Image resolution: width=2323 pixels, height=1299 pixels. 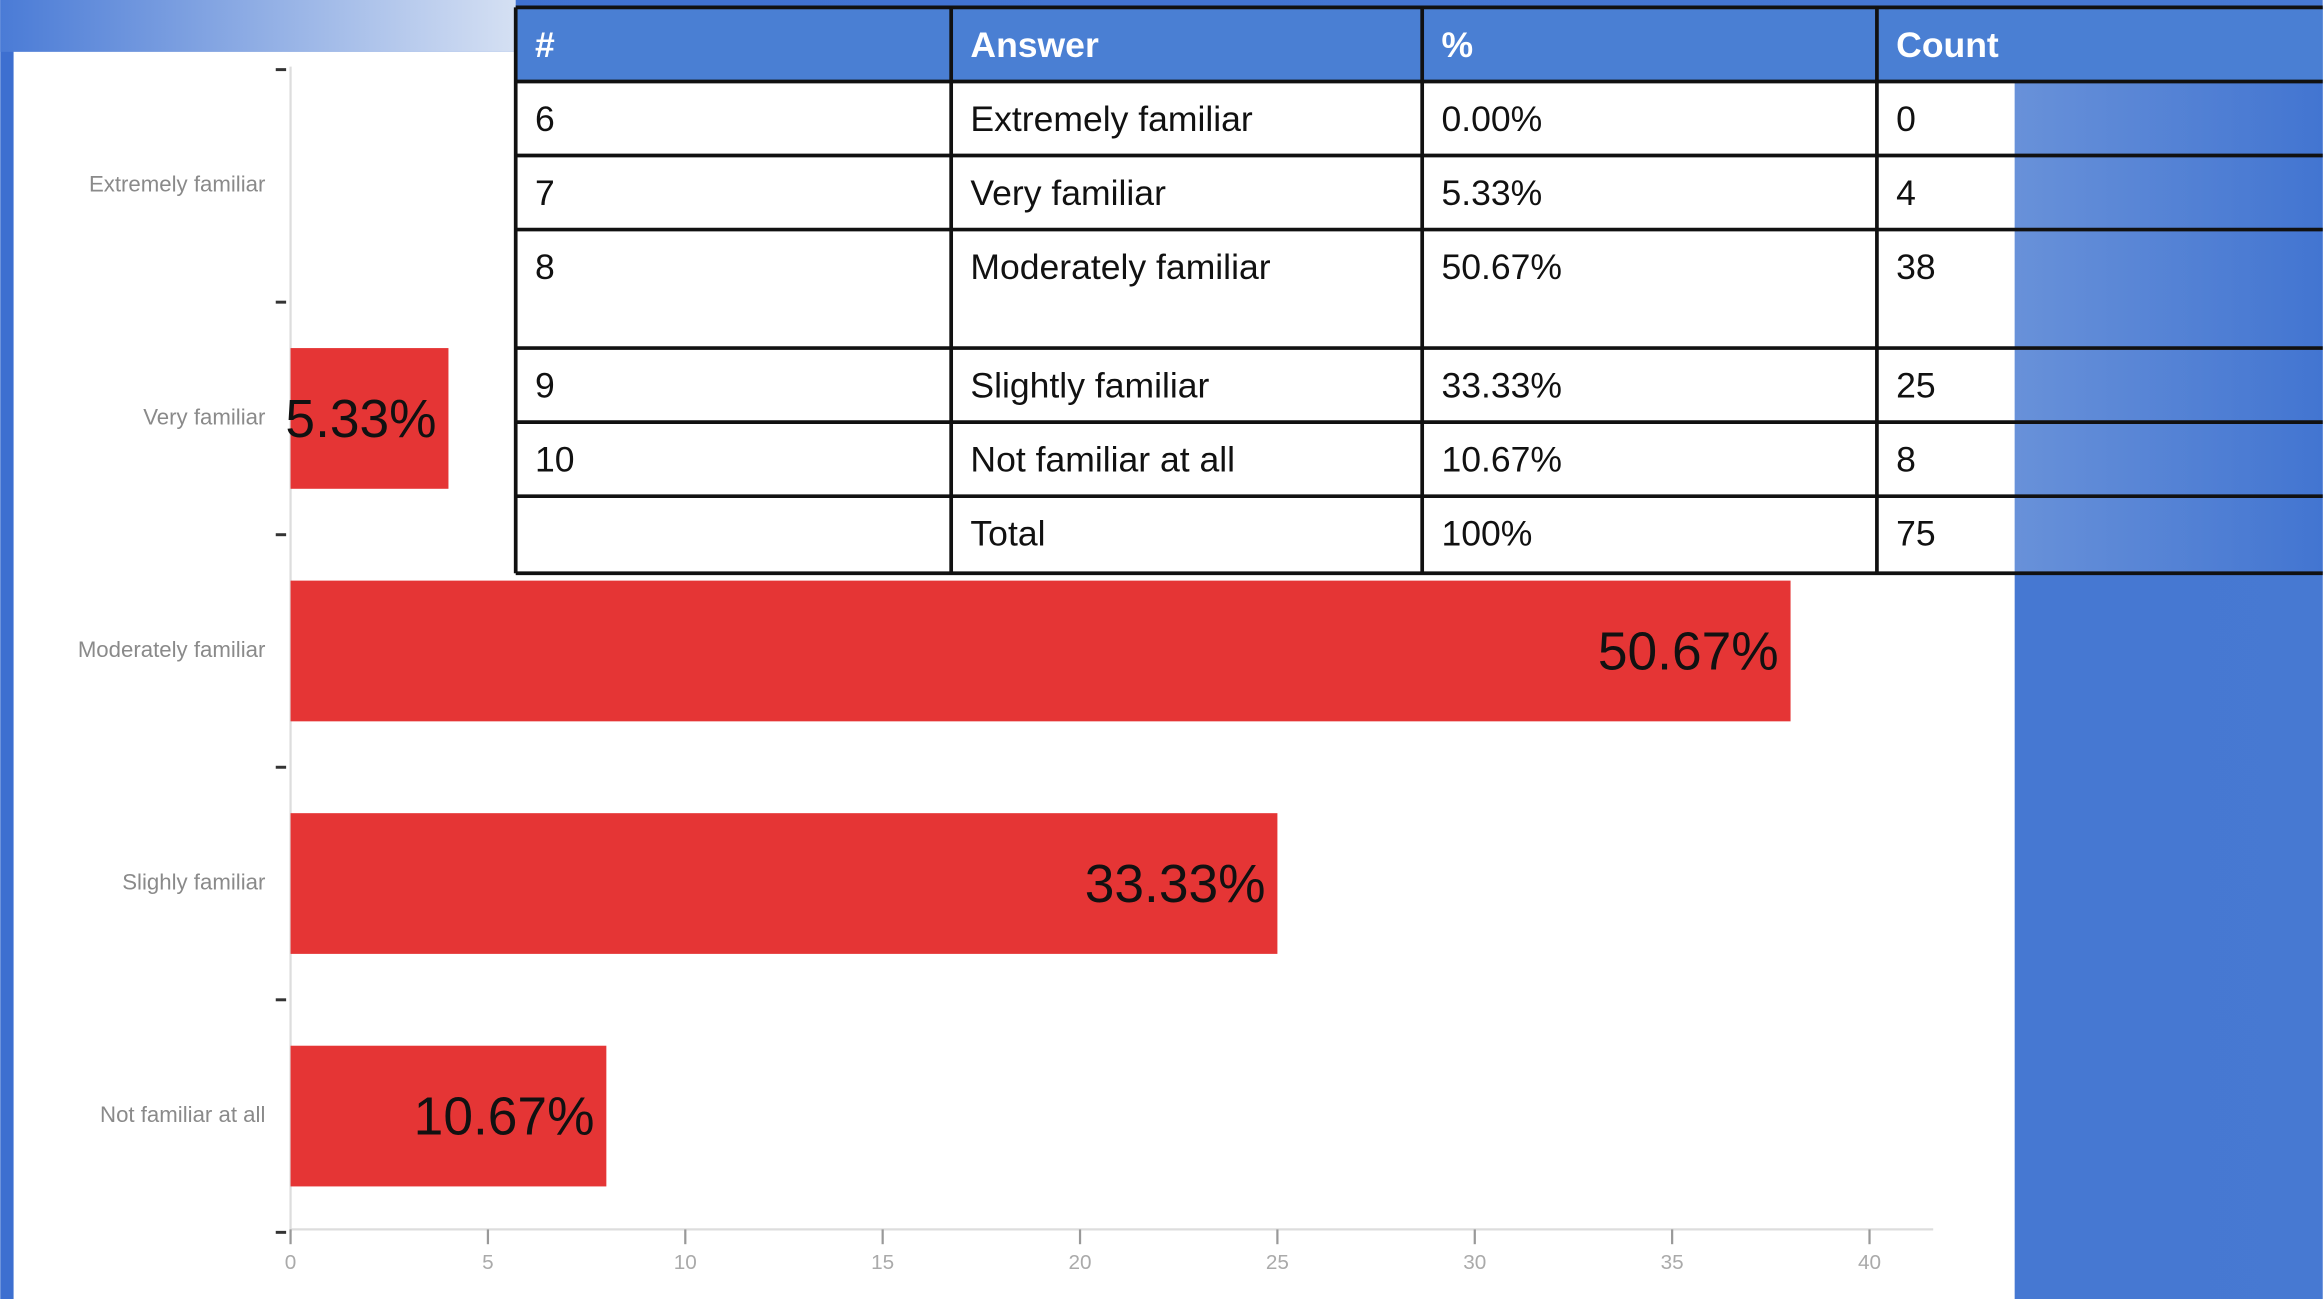 I want to click on y-tick-label: Moderately familiar, so click(x=172, y=649).